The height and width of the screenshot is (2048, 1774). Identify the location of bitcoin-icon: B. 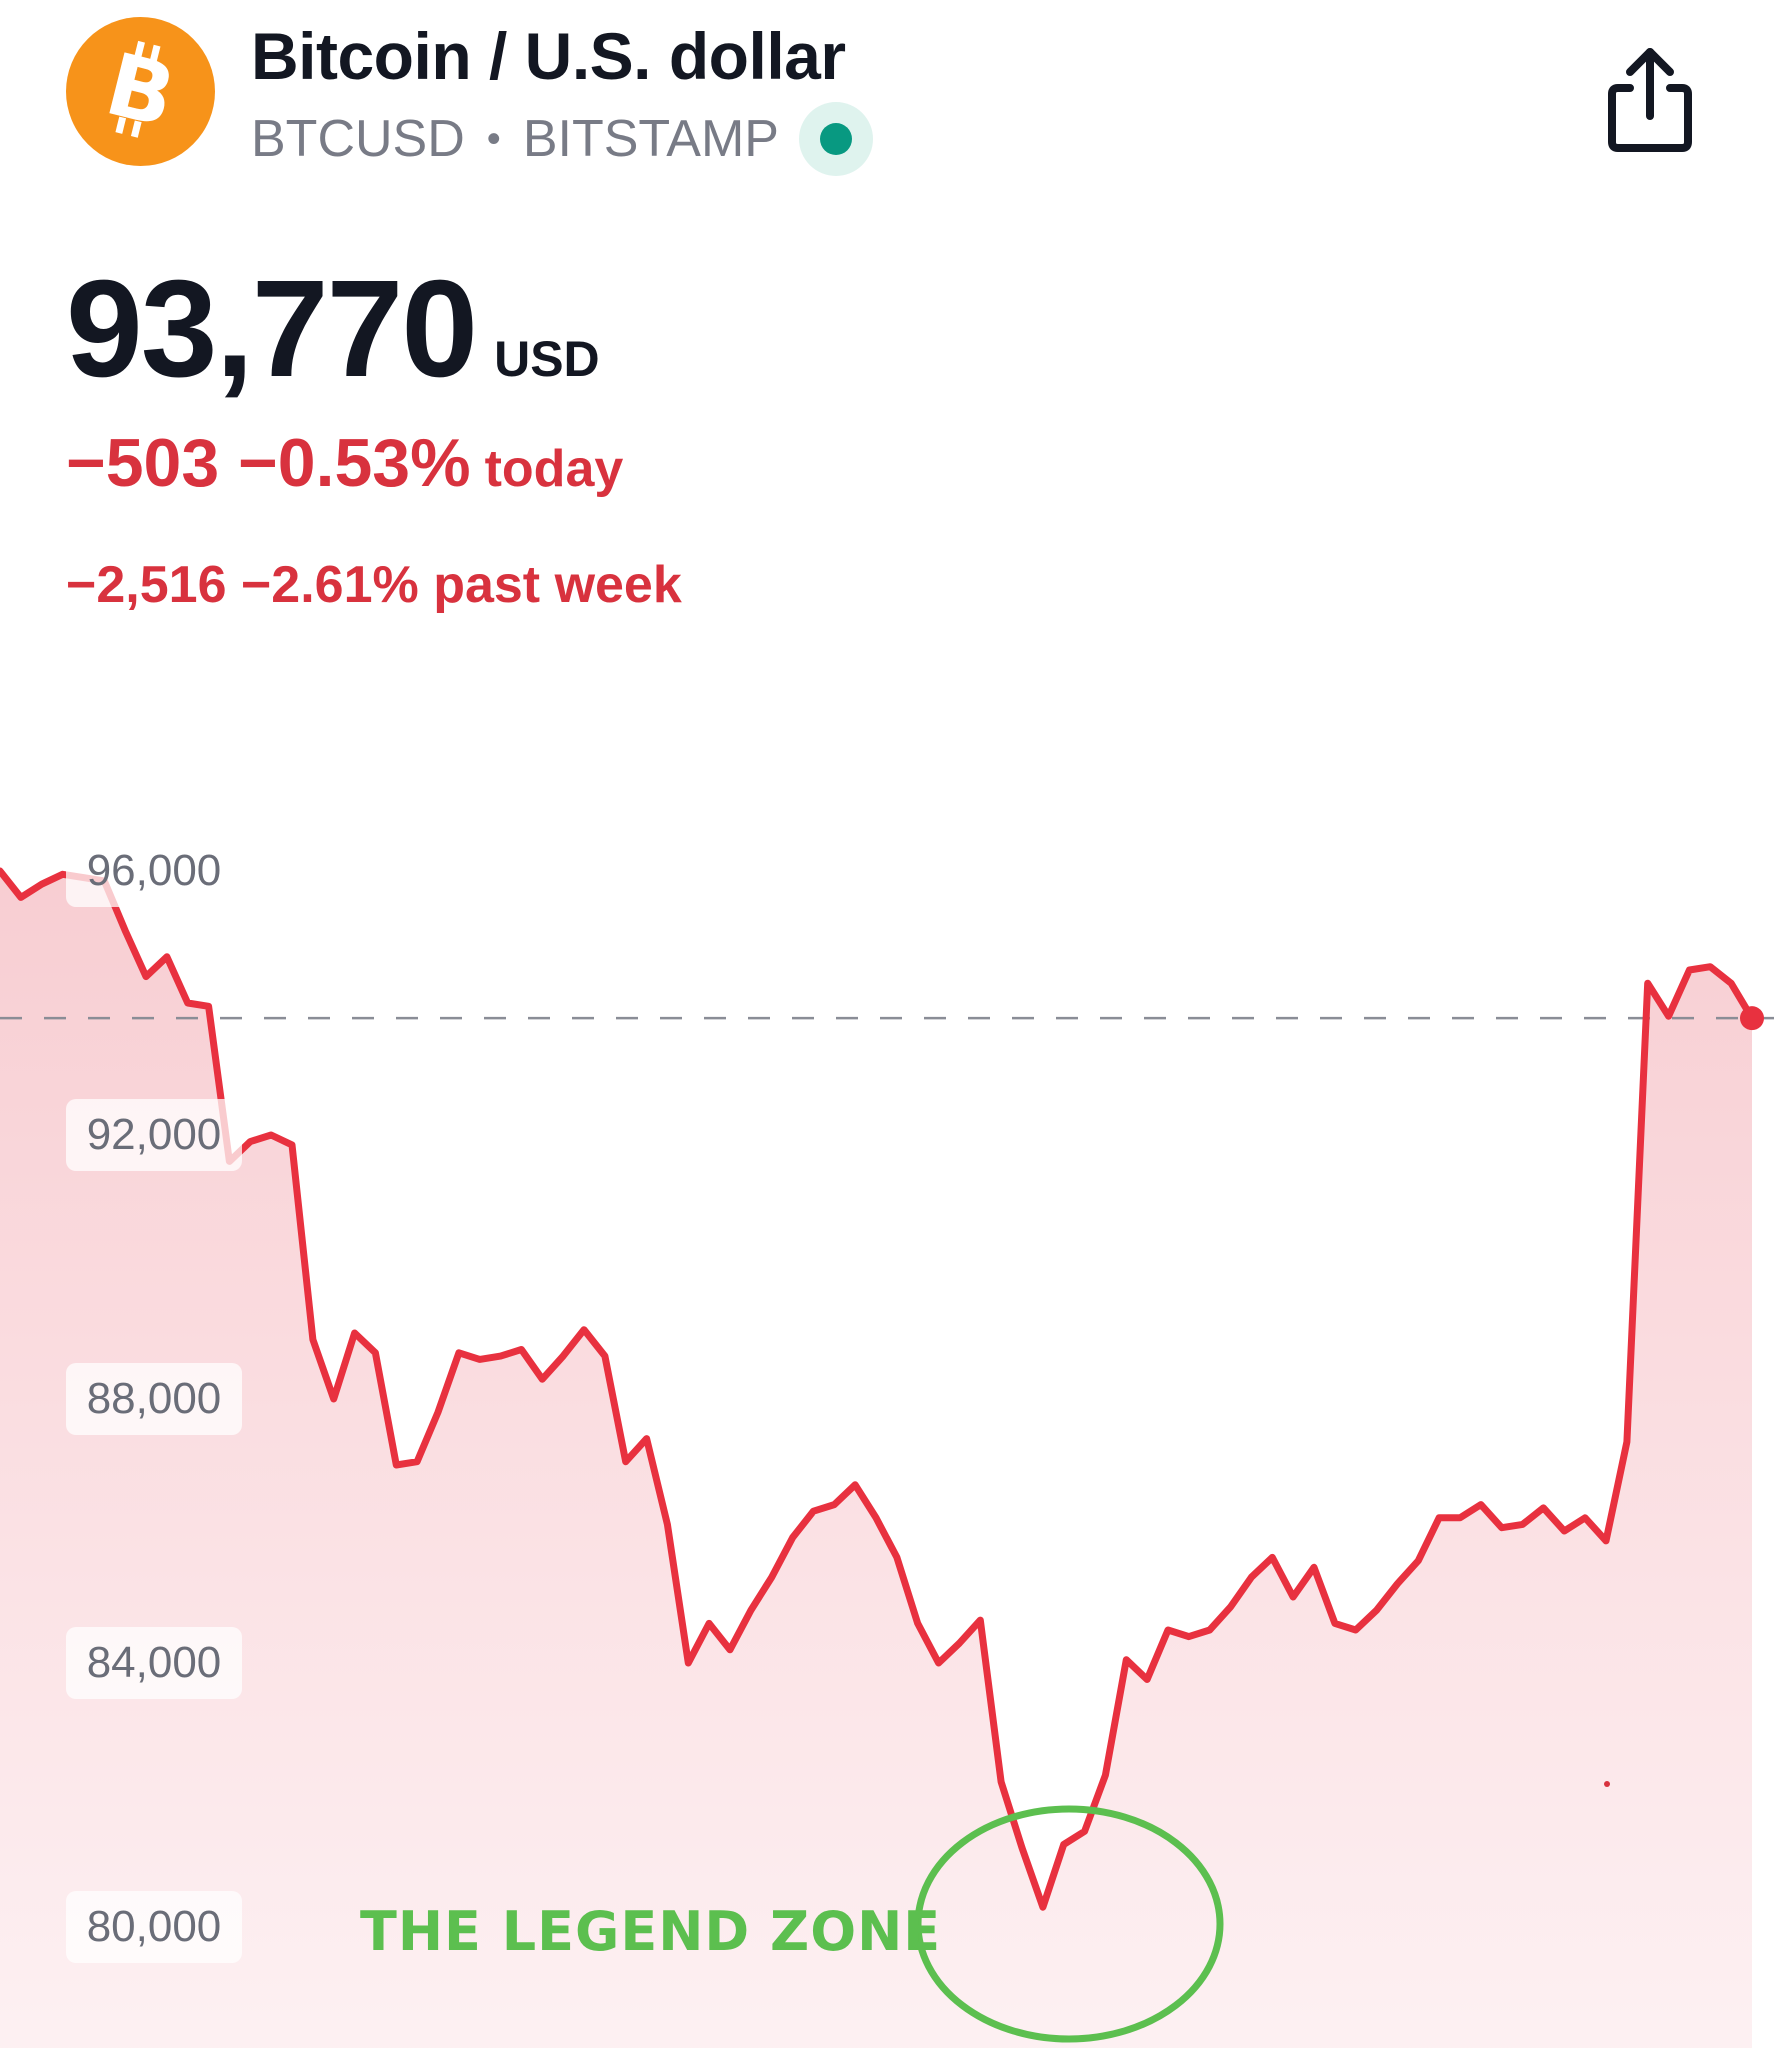
(140, 91).